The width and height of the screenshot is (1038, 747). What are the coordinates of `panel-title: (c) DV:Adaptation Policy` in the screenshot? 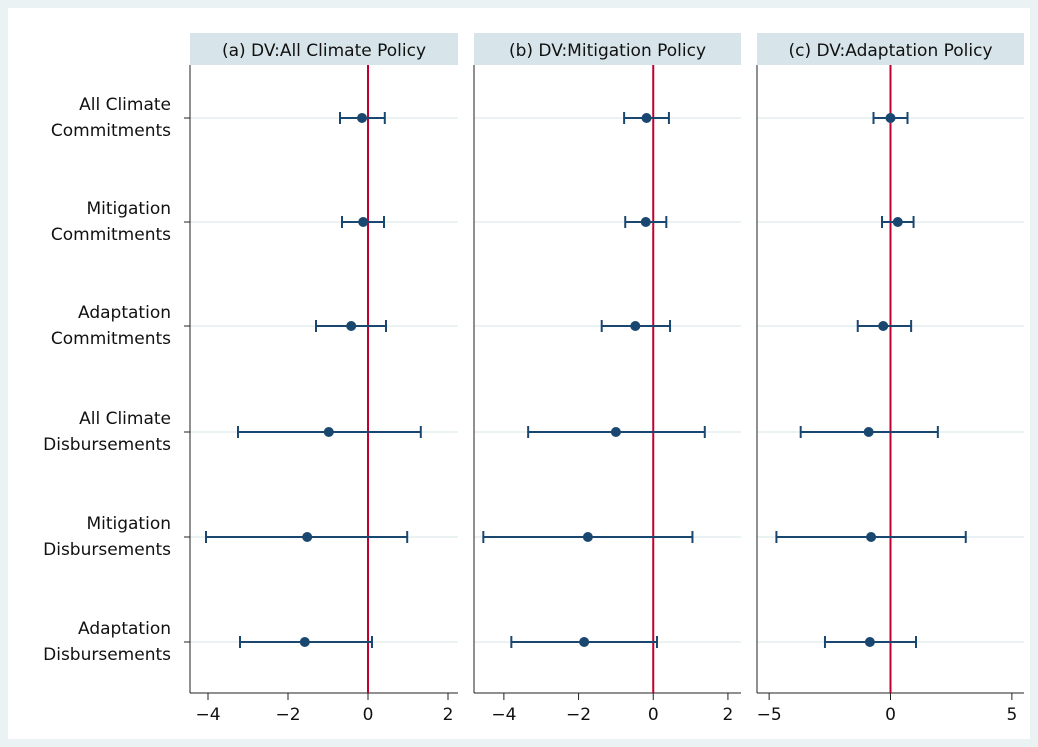 It's located at (890, 51).